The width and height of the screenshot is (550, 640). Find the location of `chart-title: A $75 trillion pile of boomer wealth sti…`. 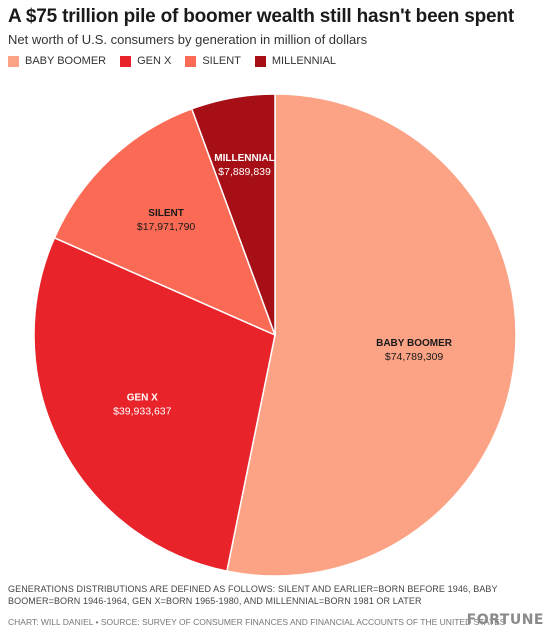

chart-title: A $75 trillion pile of boomer wealth sti… is located at coordinates (261, 16).